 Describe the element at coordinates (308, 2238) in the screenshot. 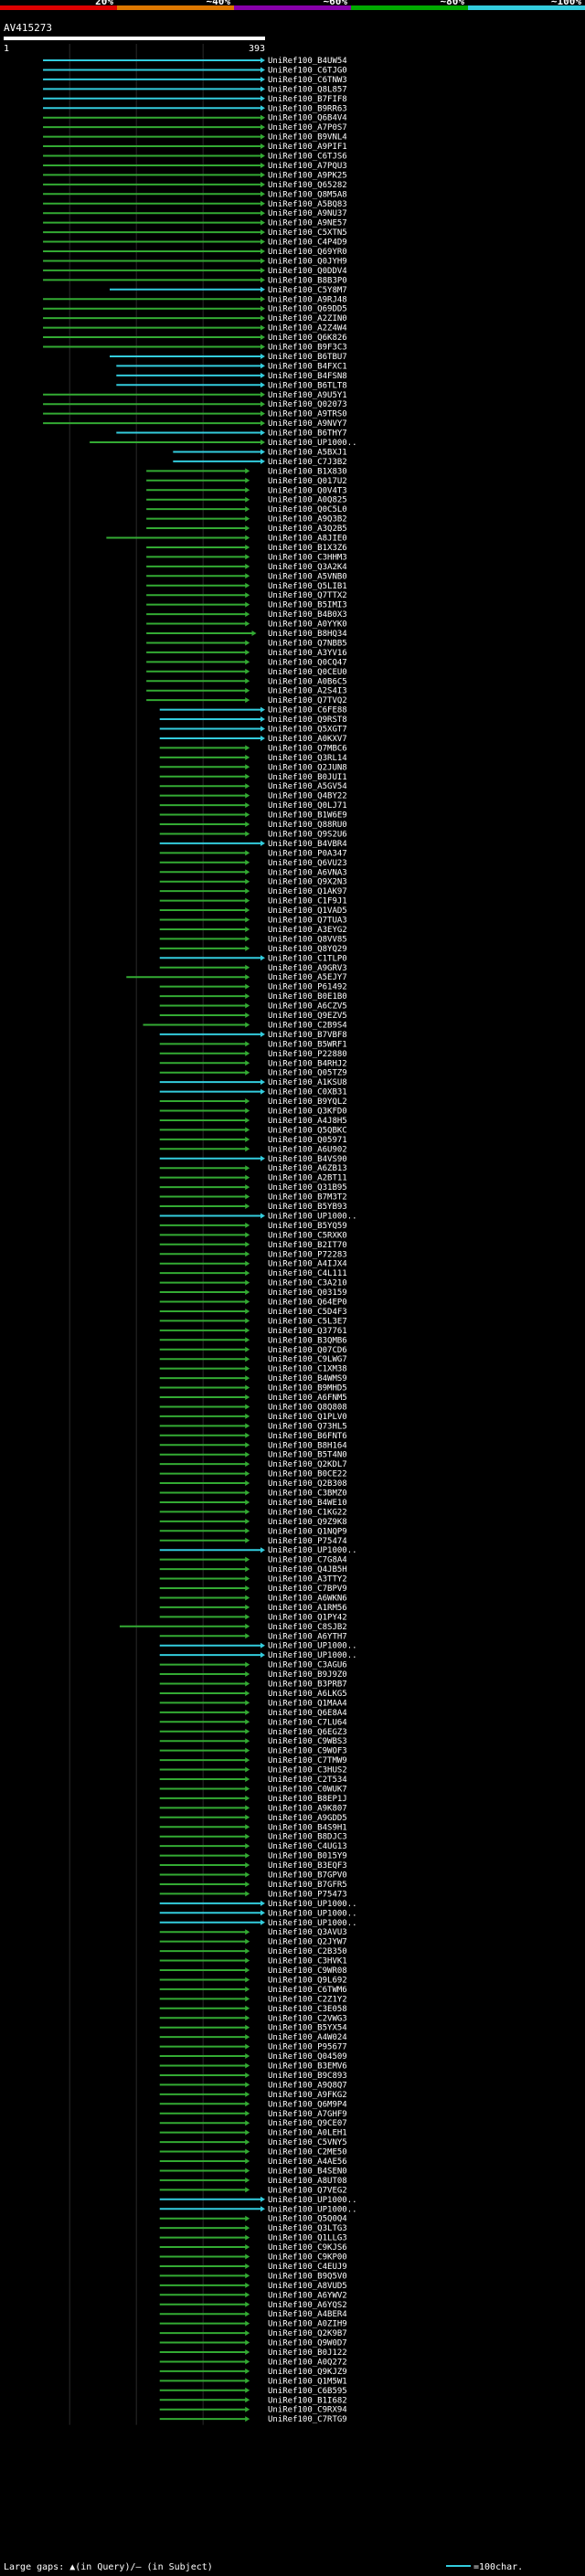

I see `hit-label: UniRef100_Q1LLG3` at that location.